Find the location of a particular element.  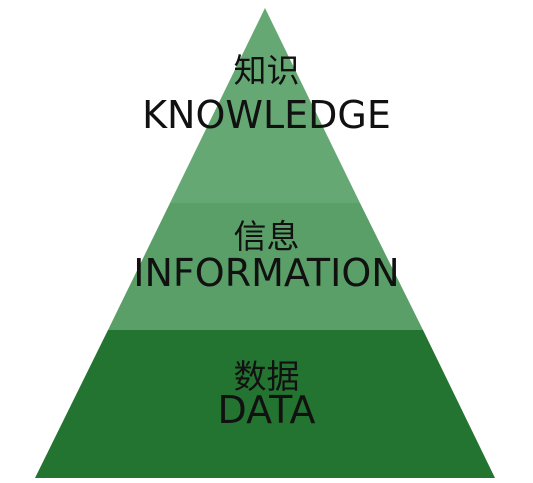

knowledge-chinese-label: 知识 is located at coordinates (266, 70).